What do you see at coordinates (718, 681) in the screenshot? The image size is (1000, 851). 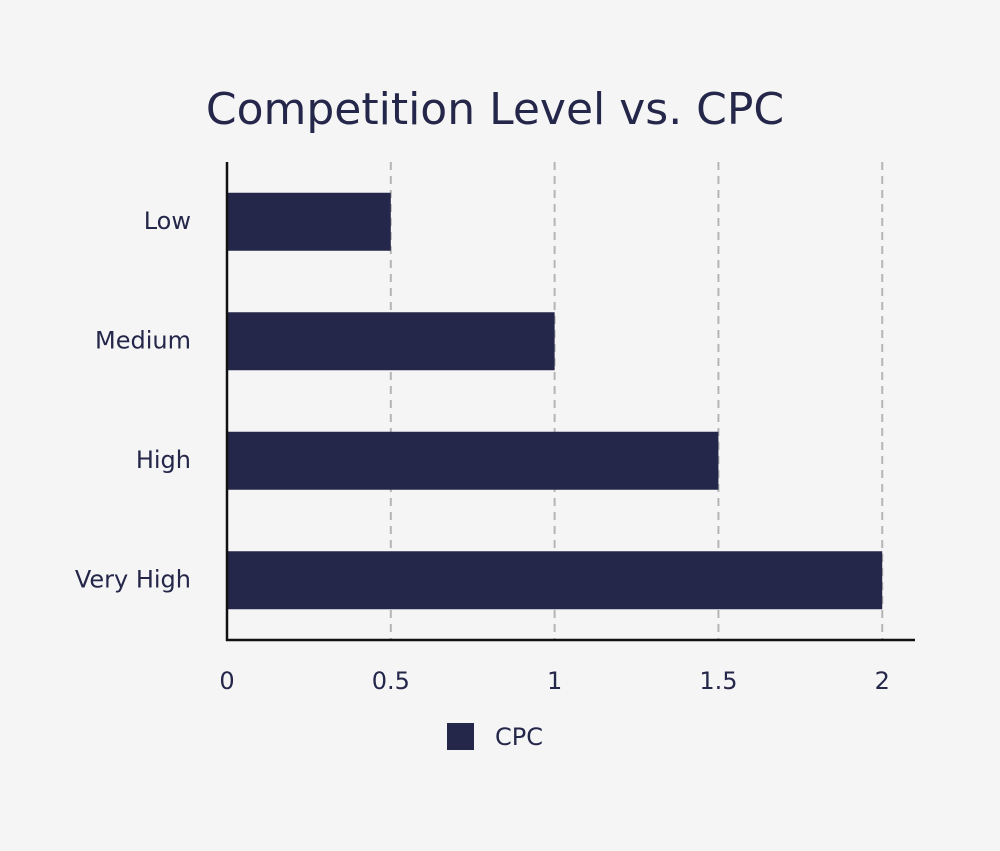 I see `x-tick-label: 1.5` at bounding box center [718, 681].